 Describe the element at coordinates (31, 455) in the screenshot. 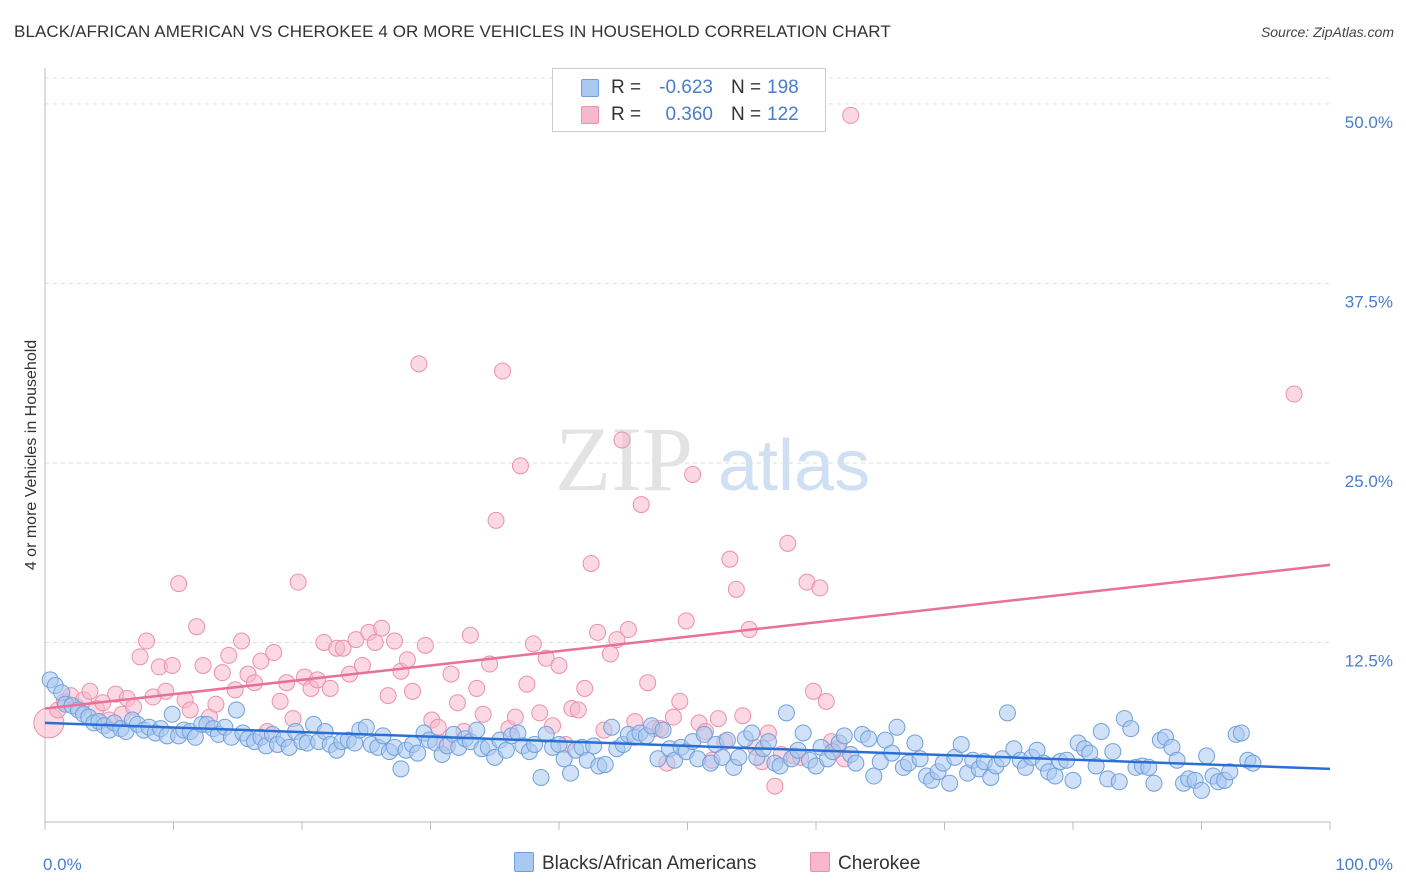

I see `y-axis-label: 4 or more Vehicles in Household` at that location.